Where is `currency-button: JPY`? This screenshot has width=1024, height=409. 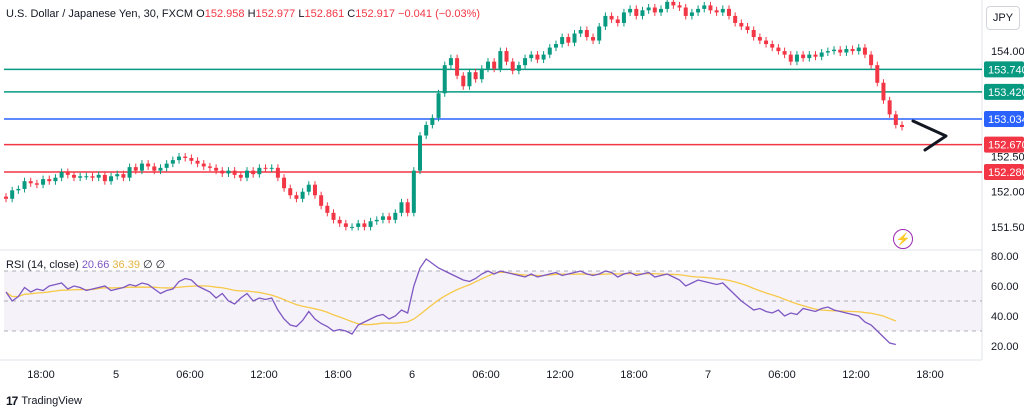 currency-button: JPY is located at coordinates (1003, 18).